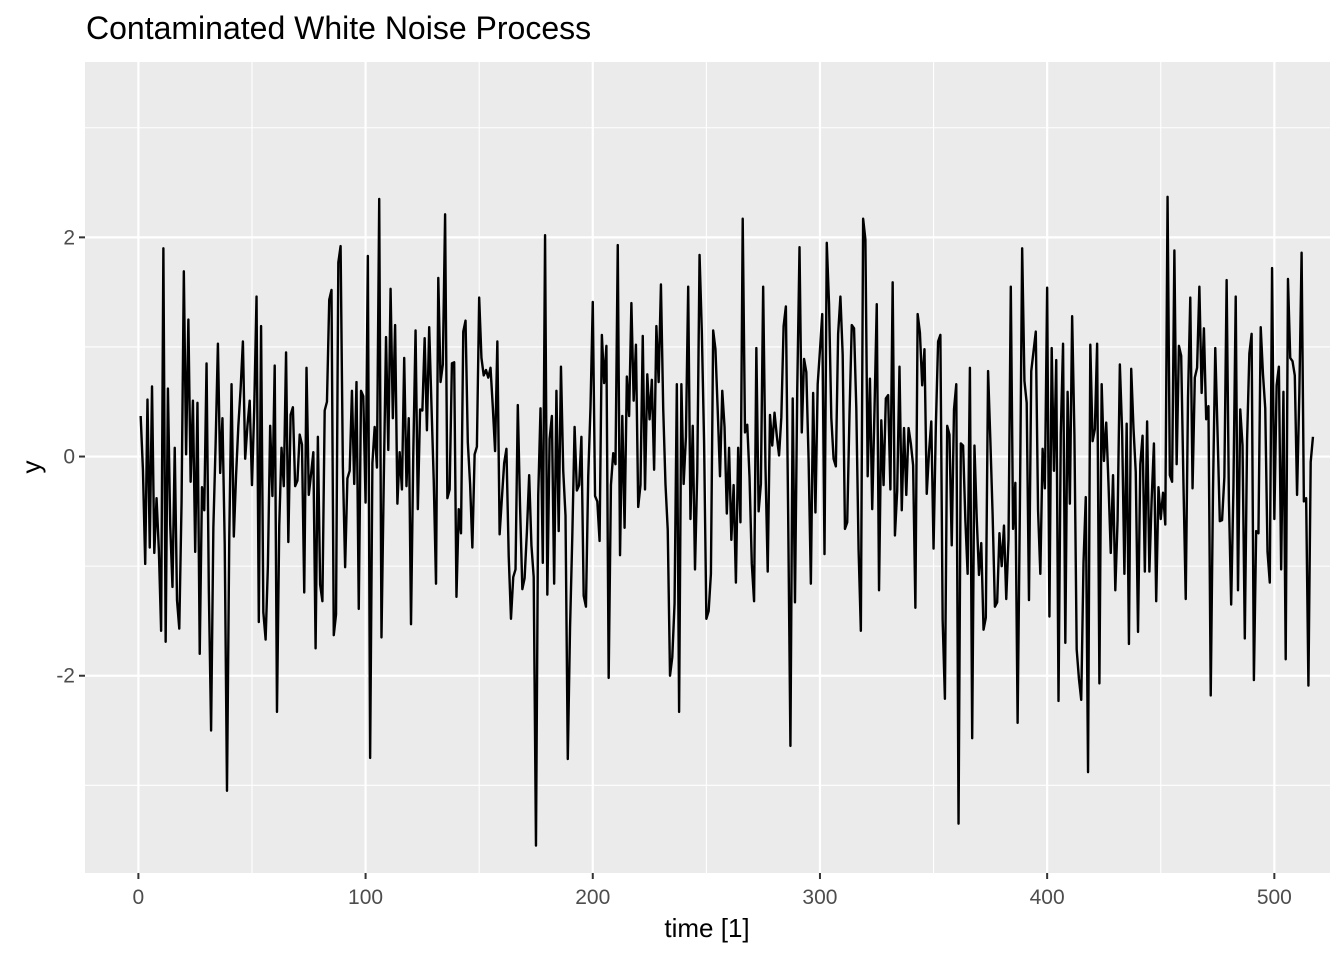  Describe the element at coordinates (65, 676) in the screenshot. I see `y-tick-label: -2` at that location.